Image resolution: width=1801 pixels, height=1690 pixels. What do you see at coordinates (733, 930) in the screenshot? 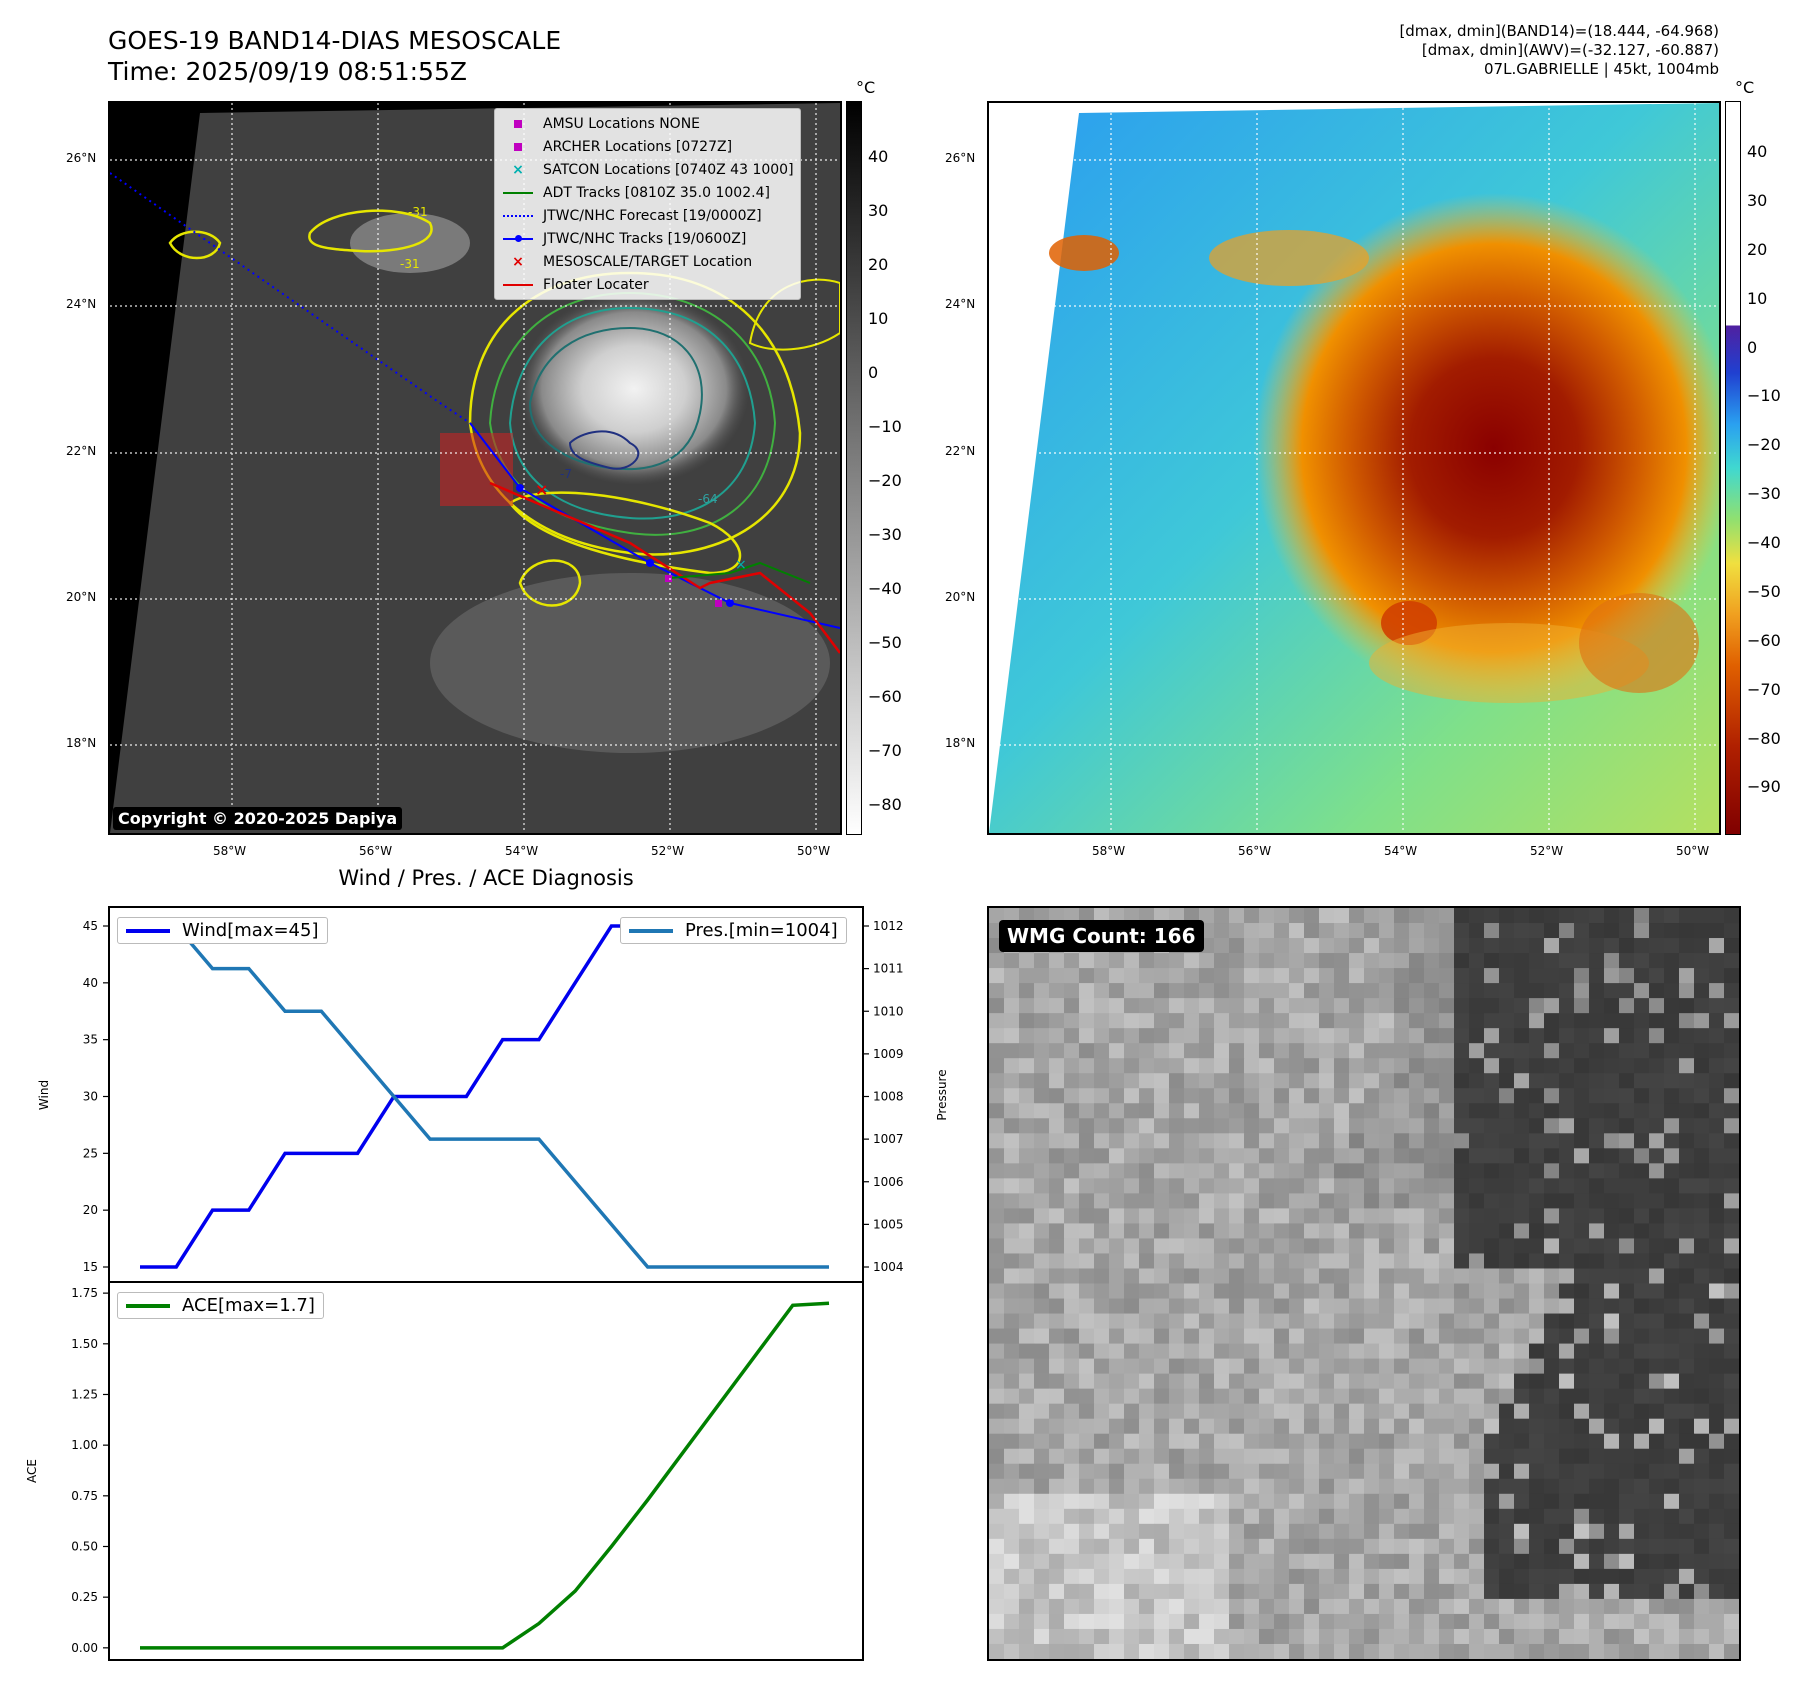
I see `pressure-legend: Pres.[min=1004]` at bounding box center [733, 930].